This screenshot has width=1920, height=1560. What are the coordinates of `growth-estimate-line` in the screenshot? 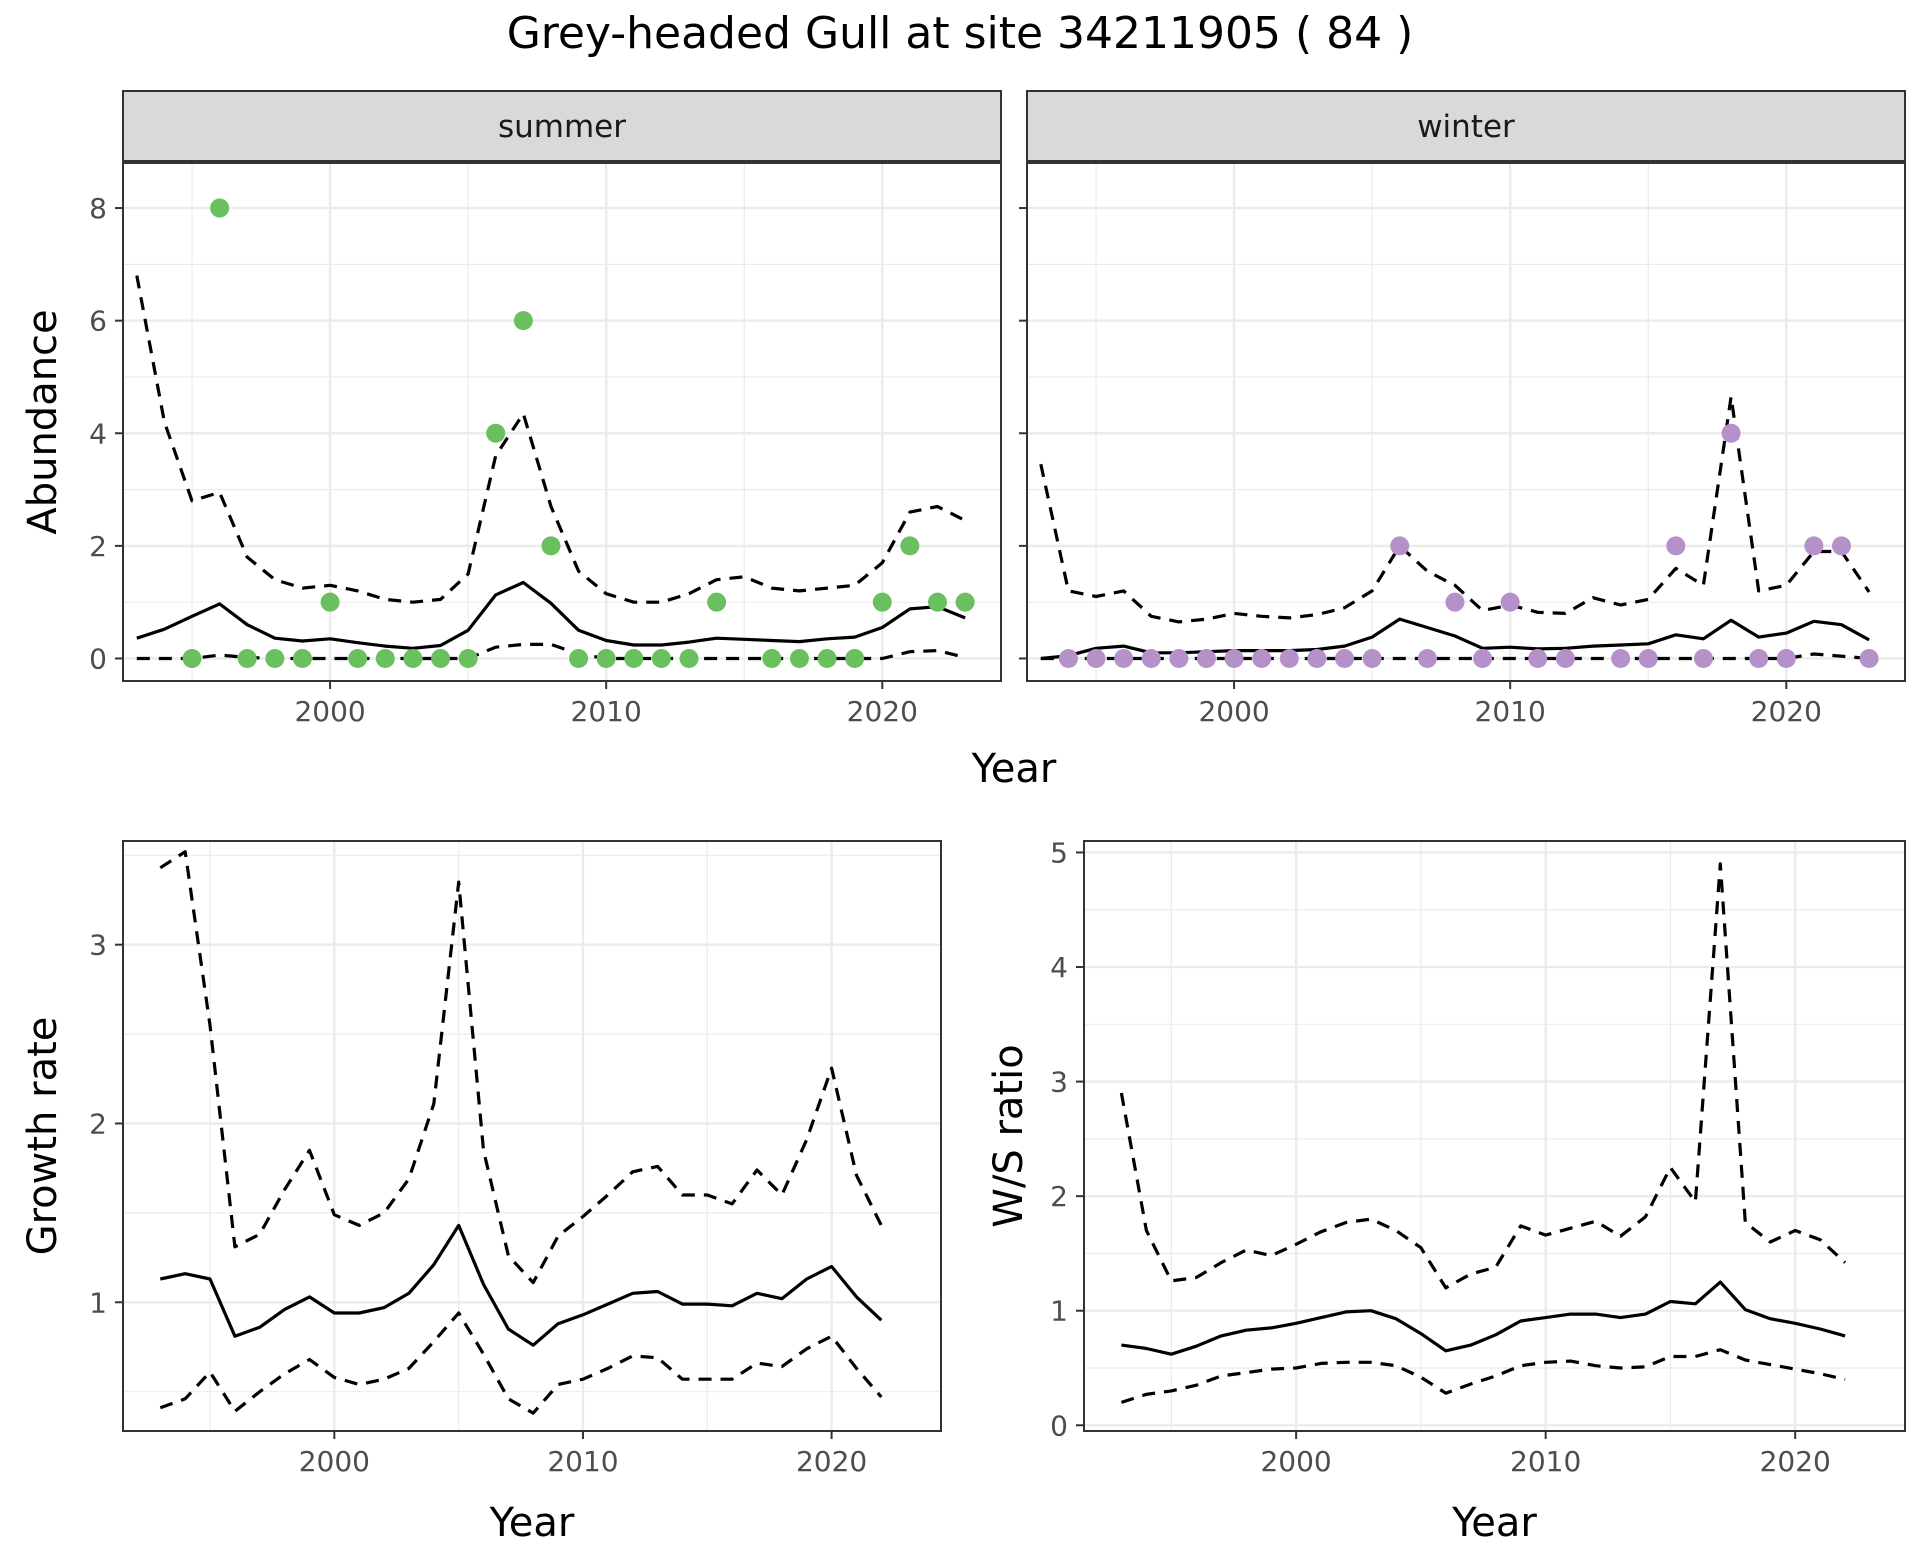 It's located at (521, 1285).